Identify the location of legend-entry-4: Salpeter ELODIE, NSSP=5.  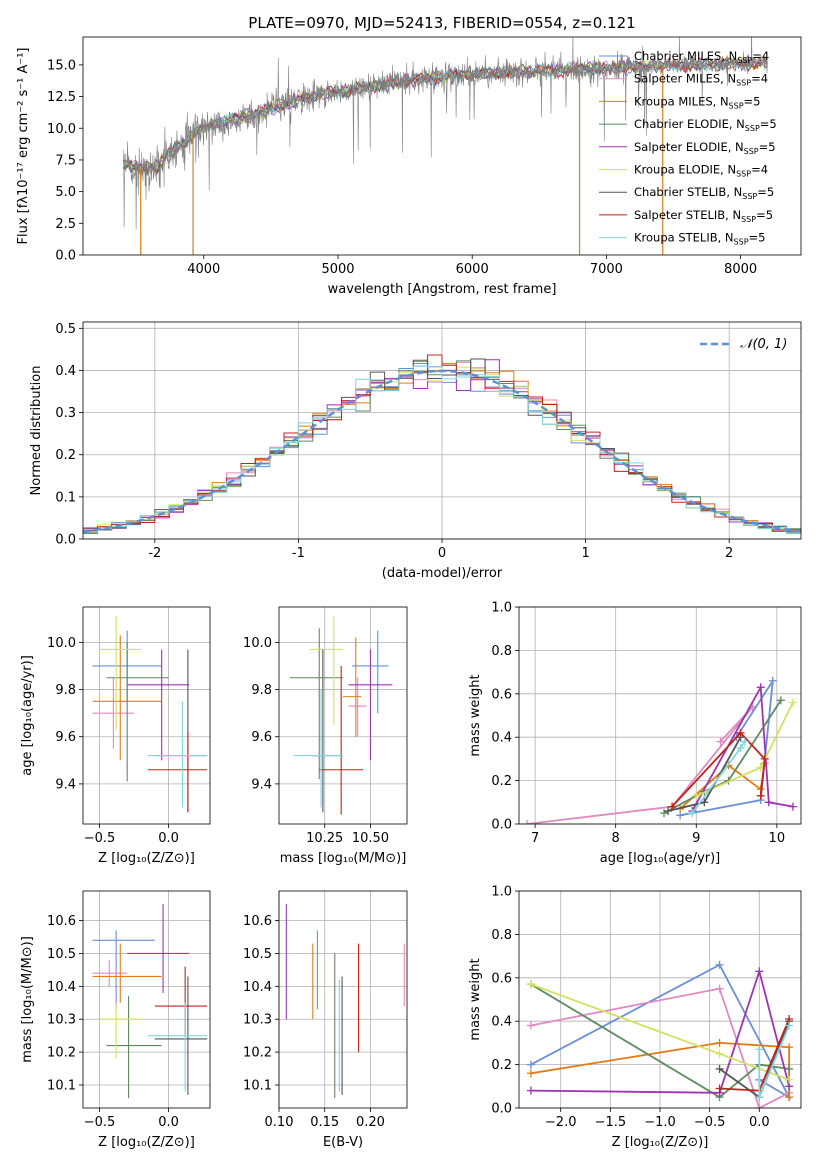
(705, 148).